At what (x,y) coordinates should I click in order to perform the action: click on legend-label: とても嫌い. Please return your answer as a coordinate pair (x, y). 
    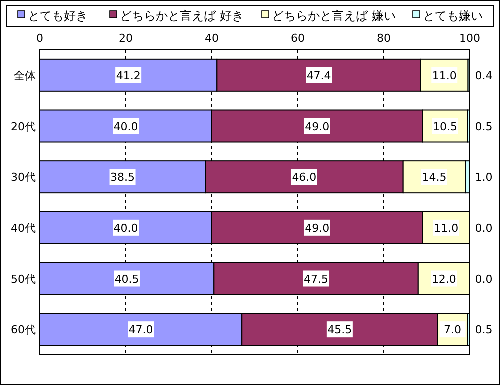
    Looking at the image, I should click on (453, 16).